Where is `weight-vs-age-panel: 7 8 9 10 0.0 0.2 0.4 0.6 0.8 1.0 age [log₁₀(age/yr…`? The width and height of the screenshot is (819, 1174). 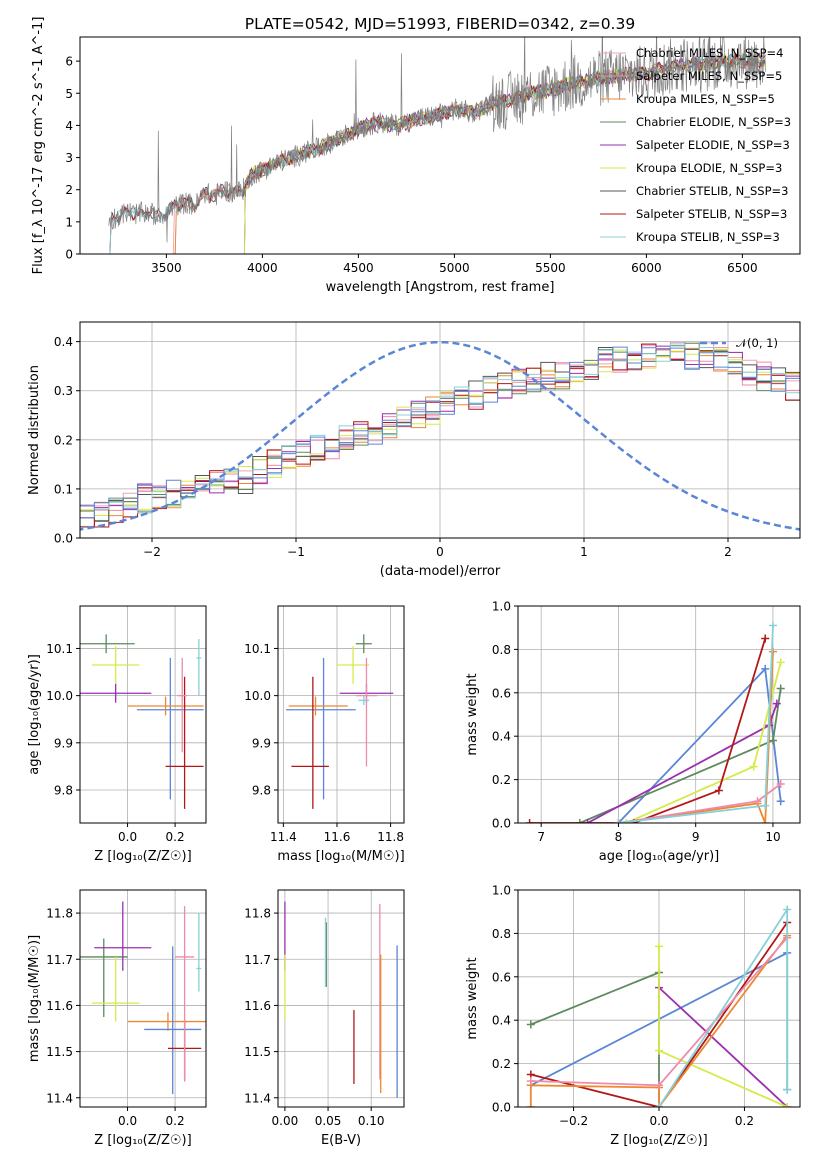
weight-vs-age-panel: 7 8 9 10 0.0 0.2 0.4 0.6 0.8 1.0 age [log₁₀(age/yr… is located at coordinates (633, 732).